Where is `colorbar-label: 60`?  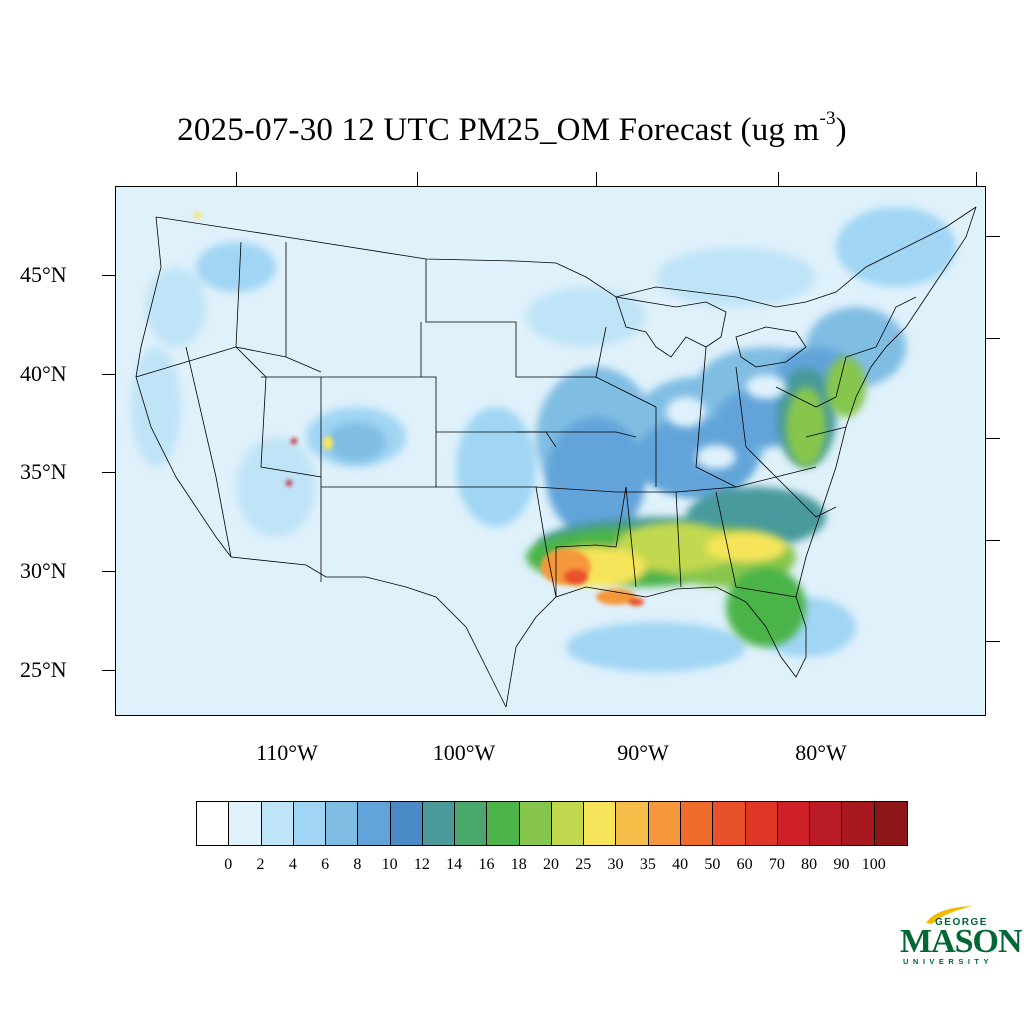 colorbar-label: 60 is located at coordinates (744, 864).